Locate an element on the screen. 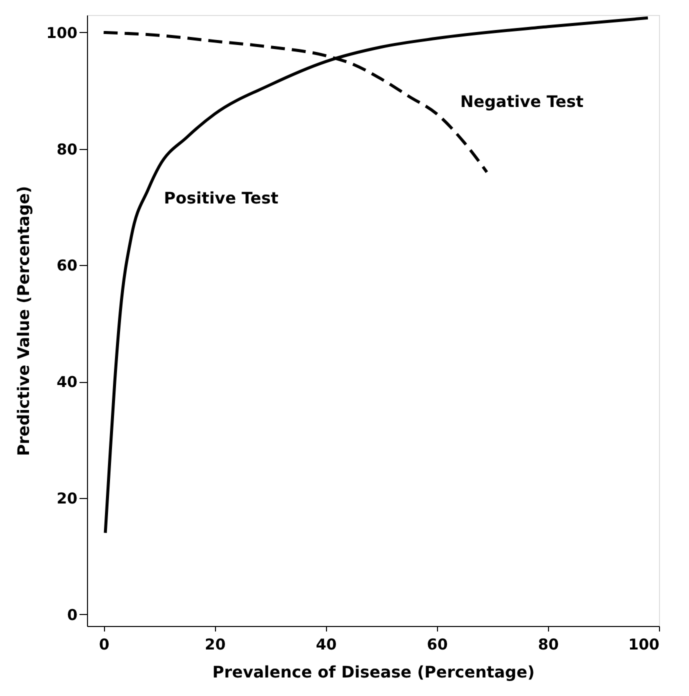 Image resolution: width=689 pixels, height=696 pixels. x-tick-label: 0 is located at coordinates (104, 645).